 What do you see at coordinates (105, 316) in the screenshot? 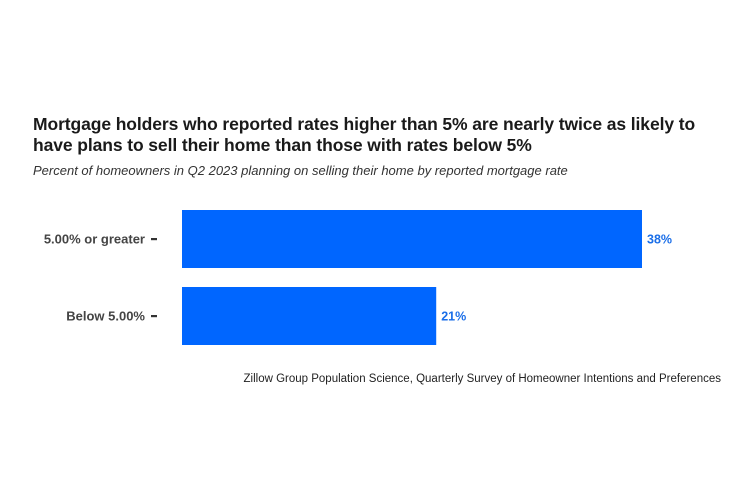
I see `category-label: Below 5.00%` at bounding box center [105, 316].